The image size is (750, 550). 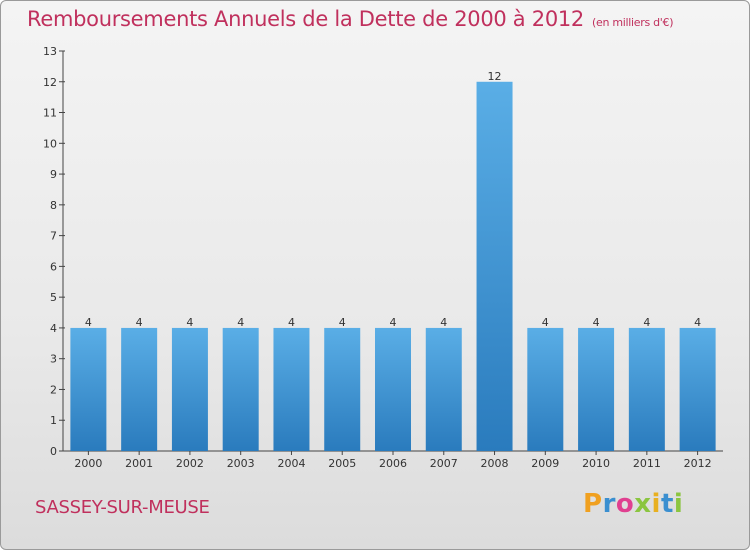 I want to click on data-label: 12, so click(x=495, y=76).